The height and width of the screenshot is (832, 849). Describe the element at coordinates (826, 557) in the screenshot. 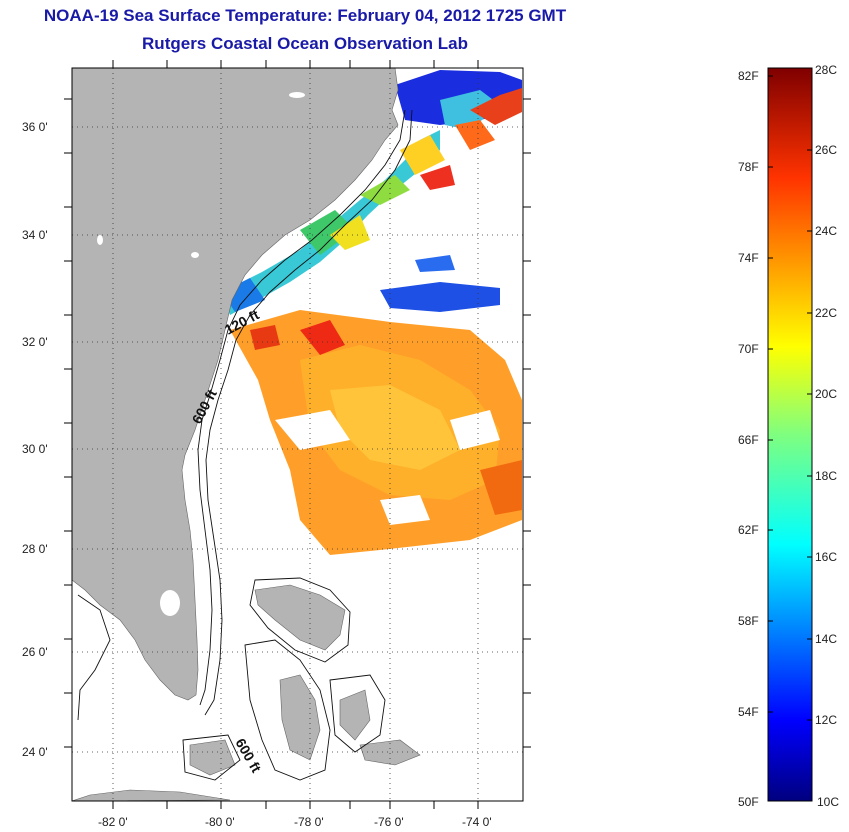

I see `colorbar-c-16: 16C` at that location.